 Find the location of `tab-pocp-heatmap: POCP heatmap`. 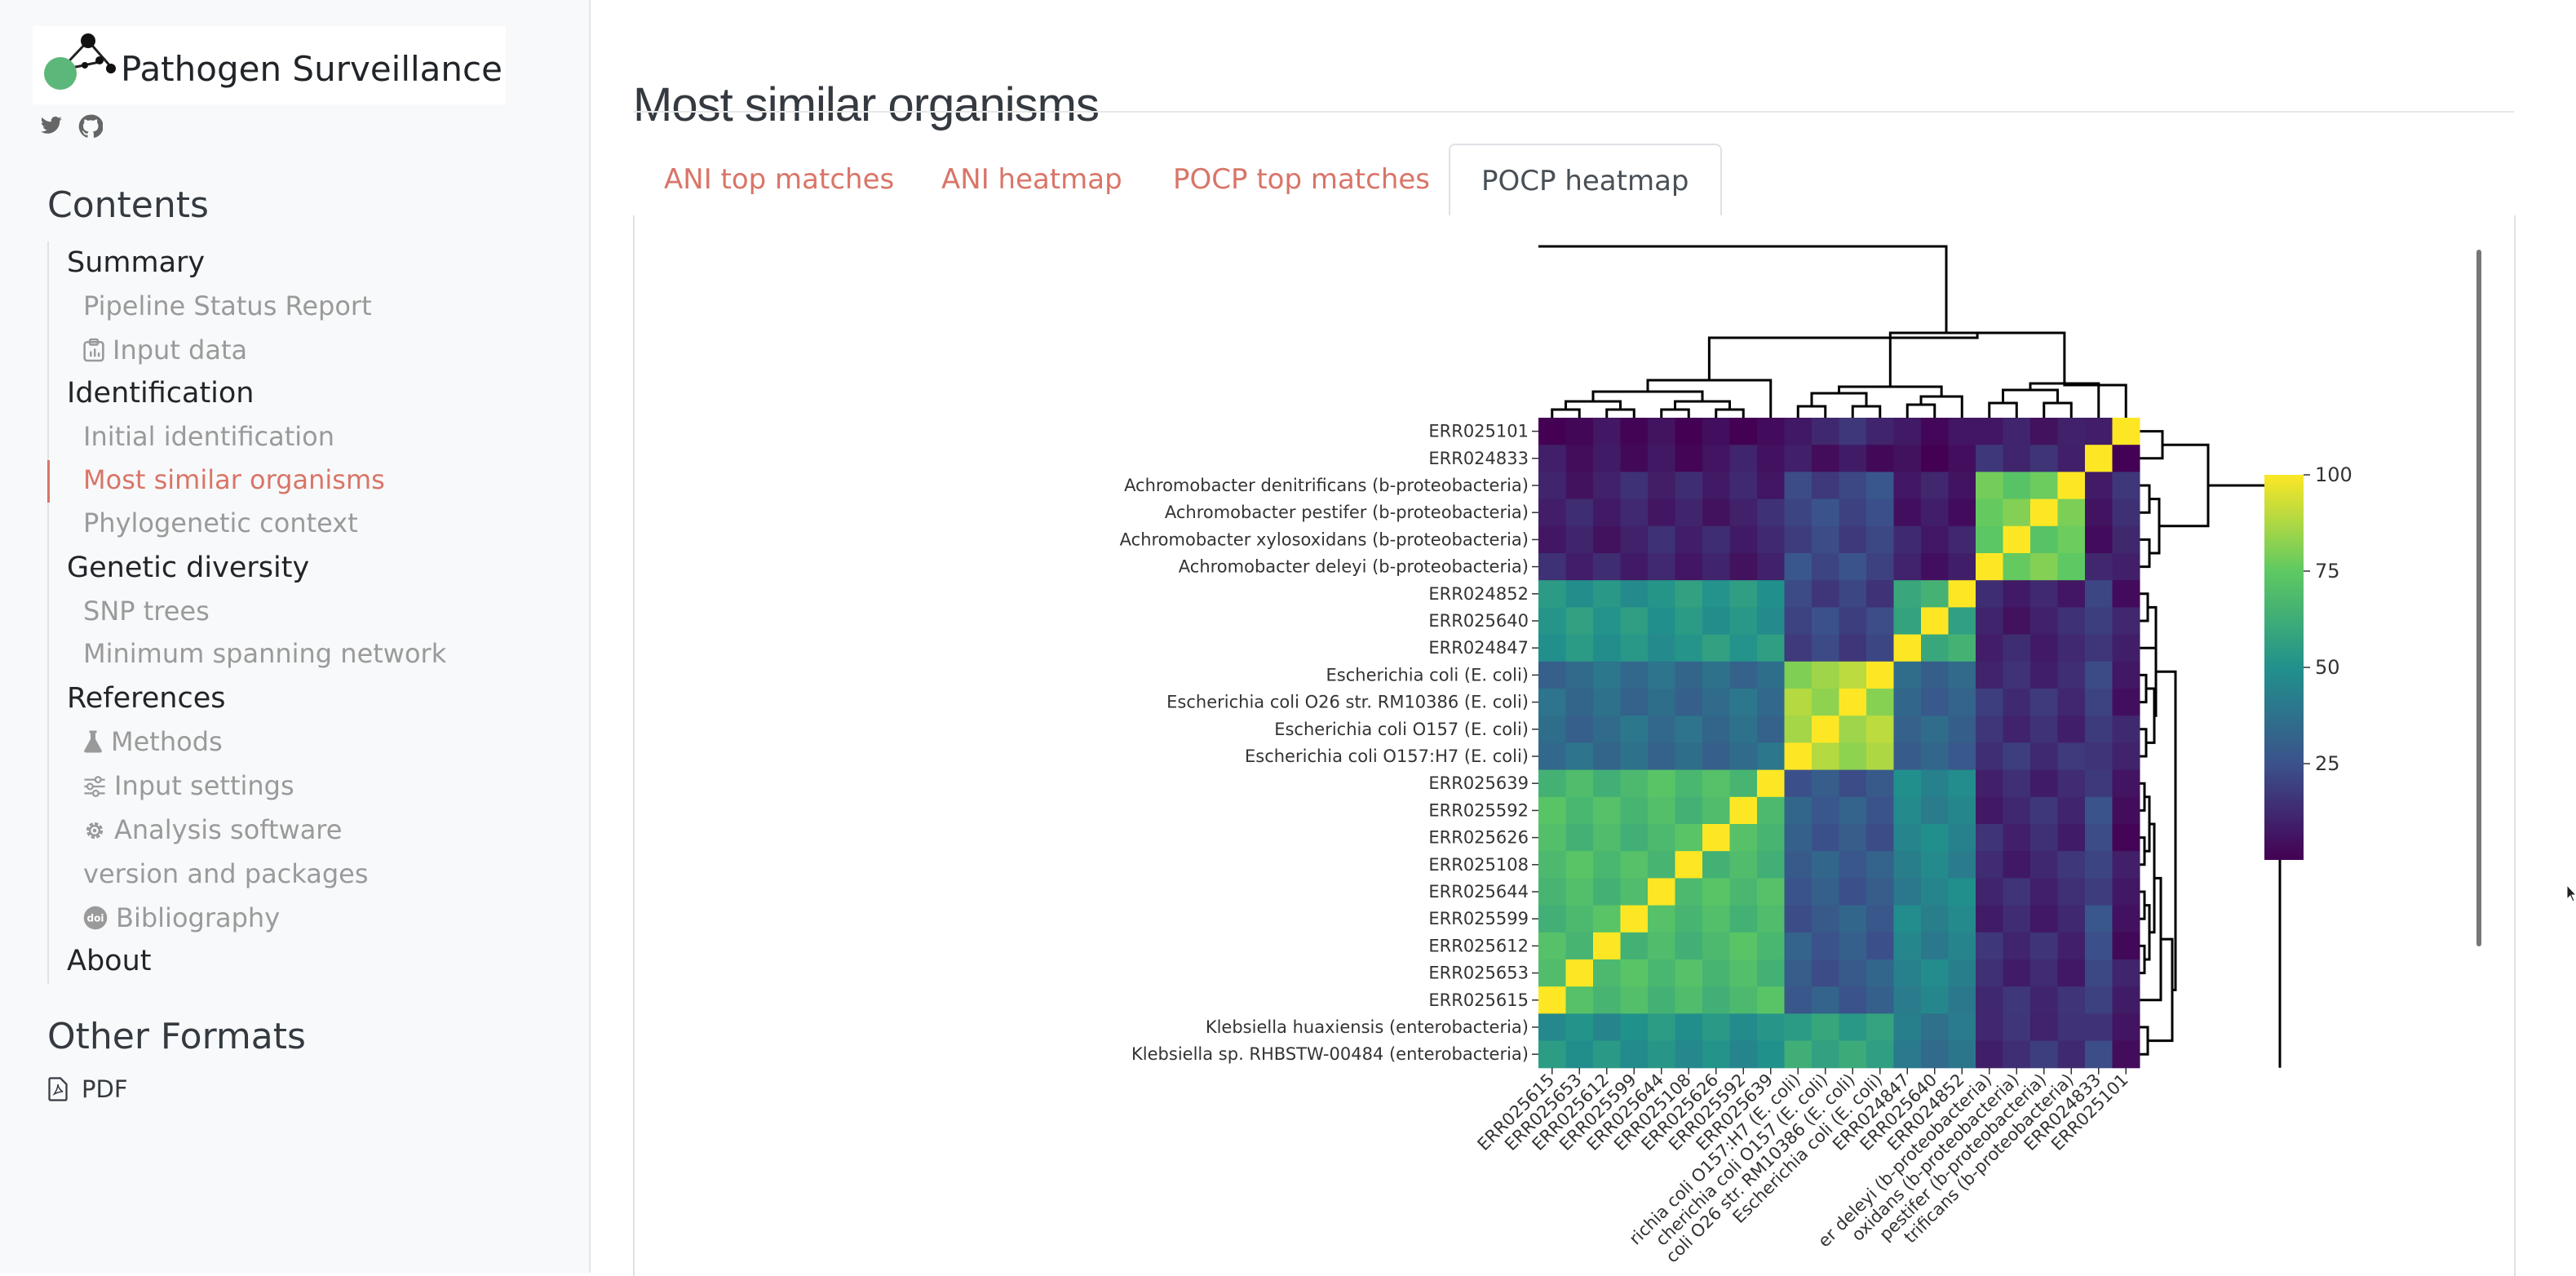

tab-pocp-heatmap: POCP heatmap is located at coordinates (1585, 182).